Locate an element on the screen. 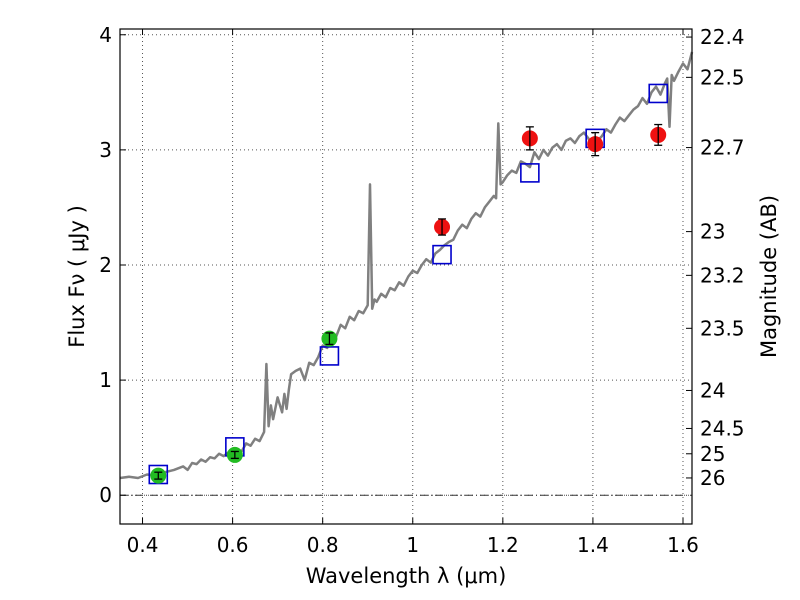  right-tick-label: 23 is located at coordinates (712, 232).